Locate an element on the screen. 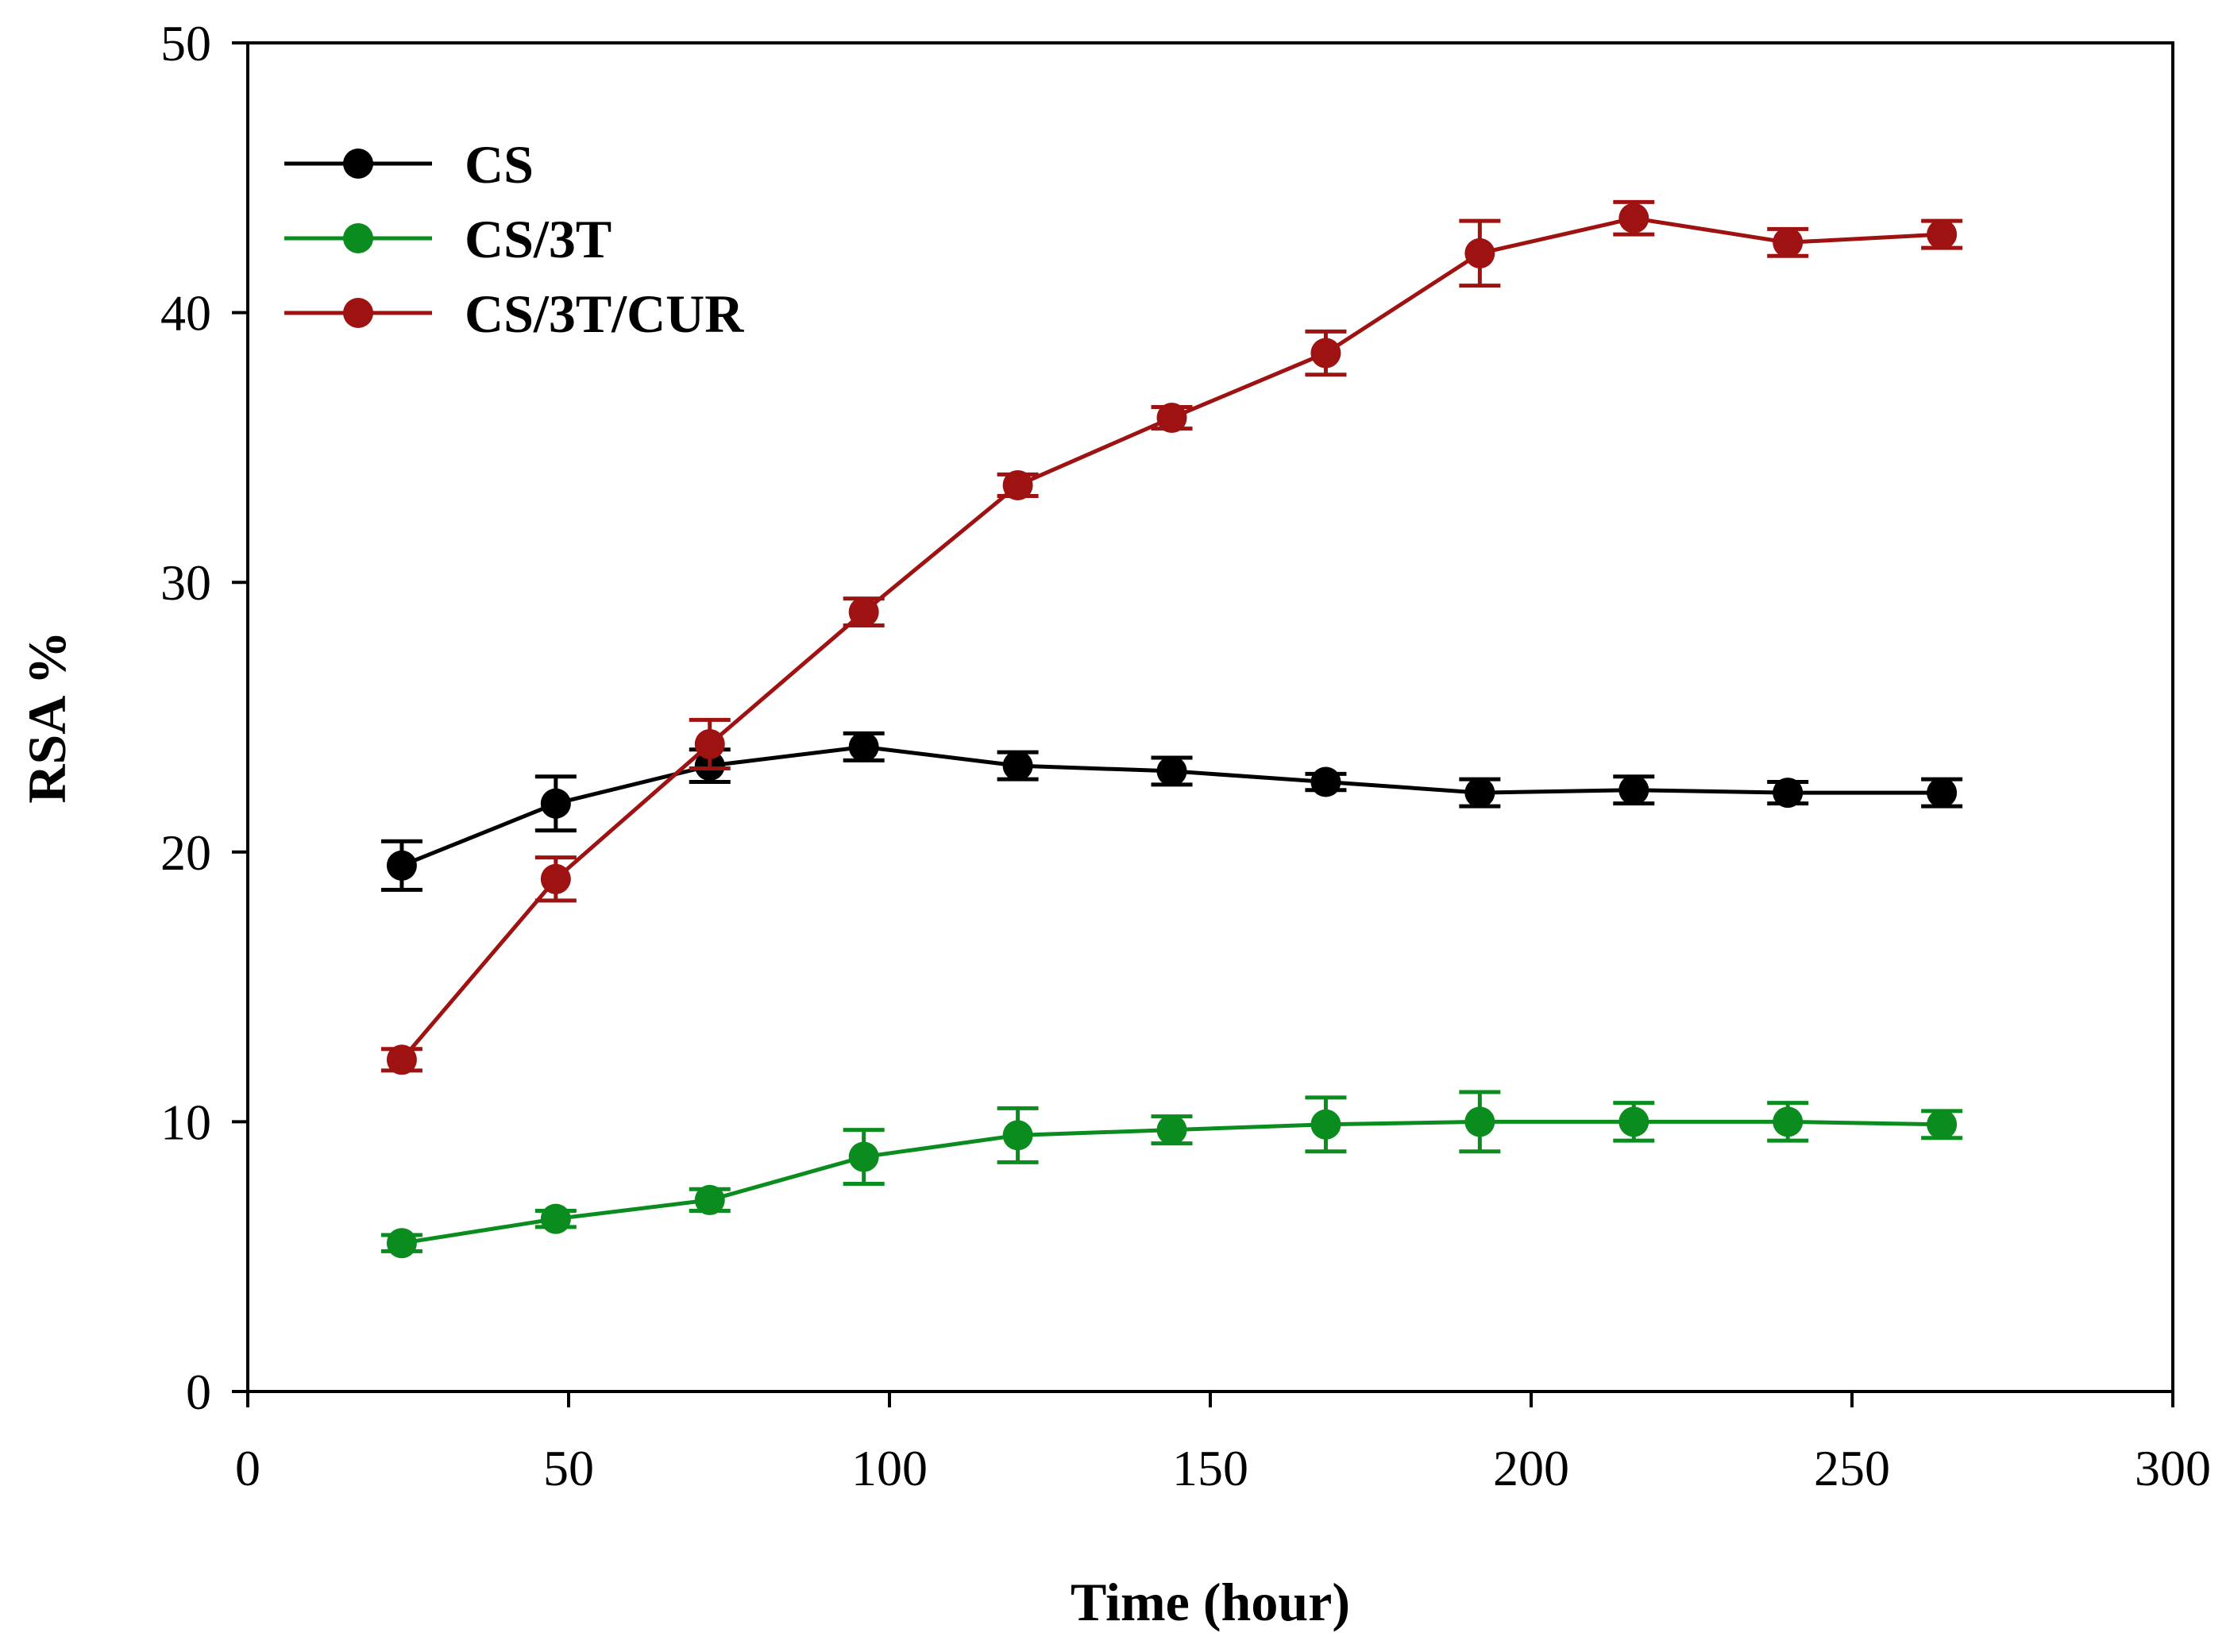 Image resolution: width=2230 pixels, height=1652 pixels. x-tick-label: 300 is located at coordinates (2173, 1468).